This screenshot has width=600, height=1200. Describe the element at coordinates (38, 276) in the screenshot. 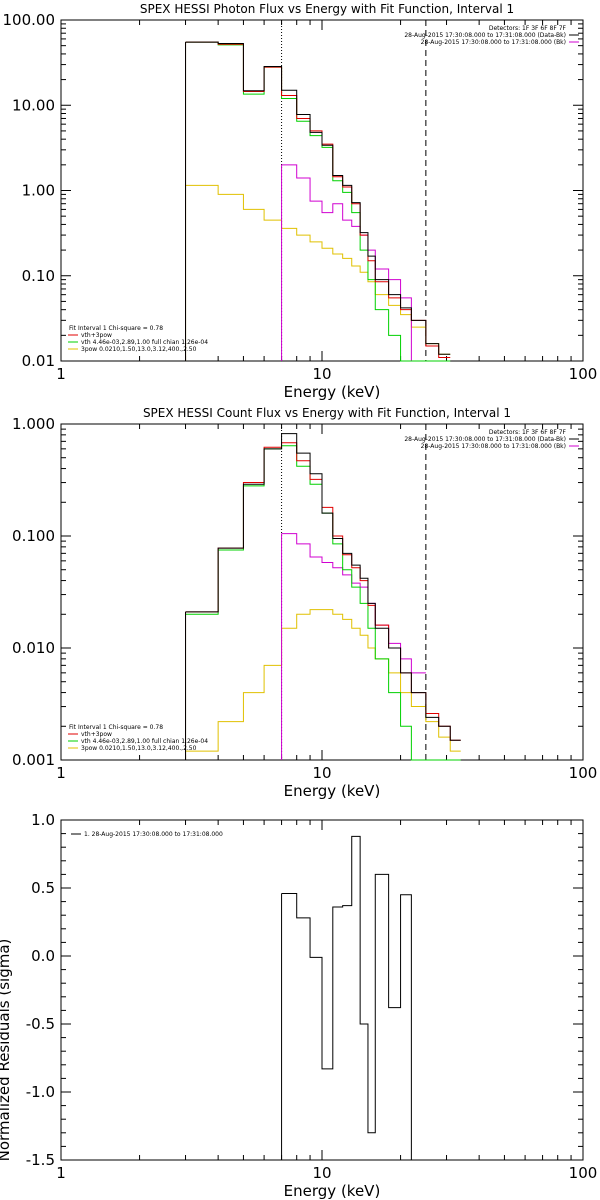

I see `y-tick-label: 0.10` at that location.